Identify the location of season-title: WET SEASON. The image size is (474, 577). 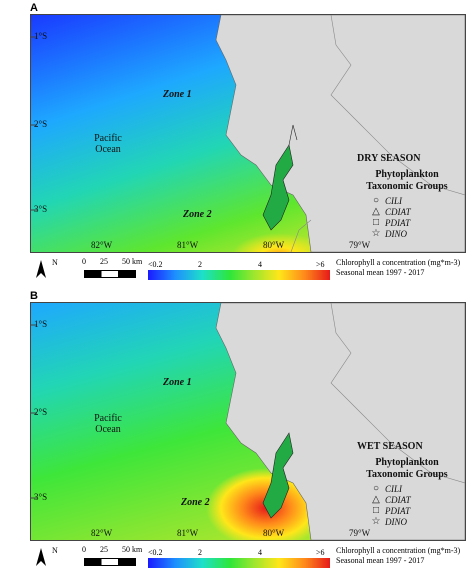
(390, 446).